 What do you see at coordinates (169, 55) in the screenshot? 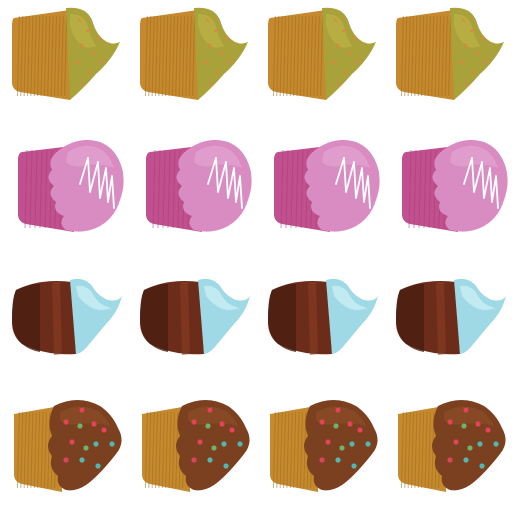
I see `liner` at bounding box center [169, 55].